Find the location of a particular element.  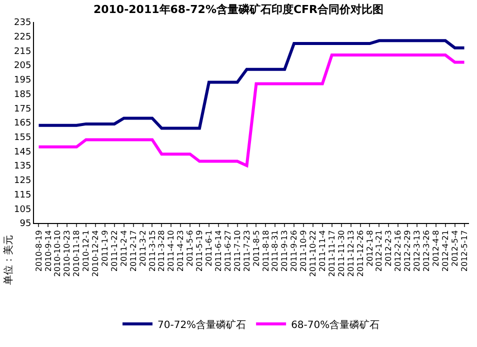

y-tick-label: 225 is located at coordinates (23, 37).